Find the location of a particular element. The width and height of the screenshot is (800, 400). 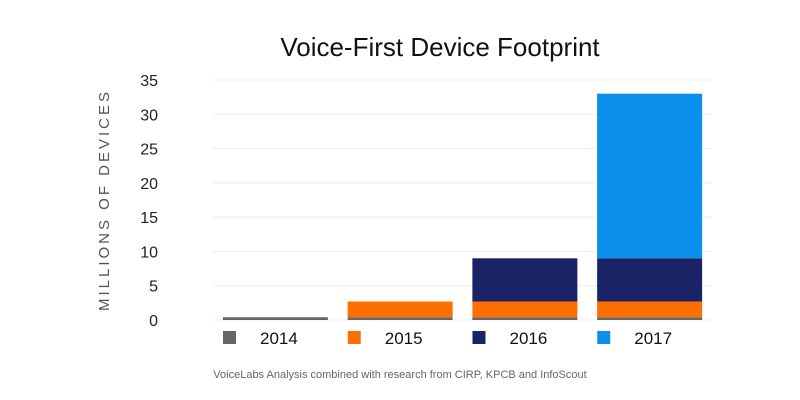

bar-segment-2014-2014 is located at coordinates (275, 318).